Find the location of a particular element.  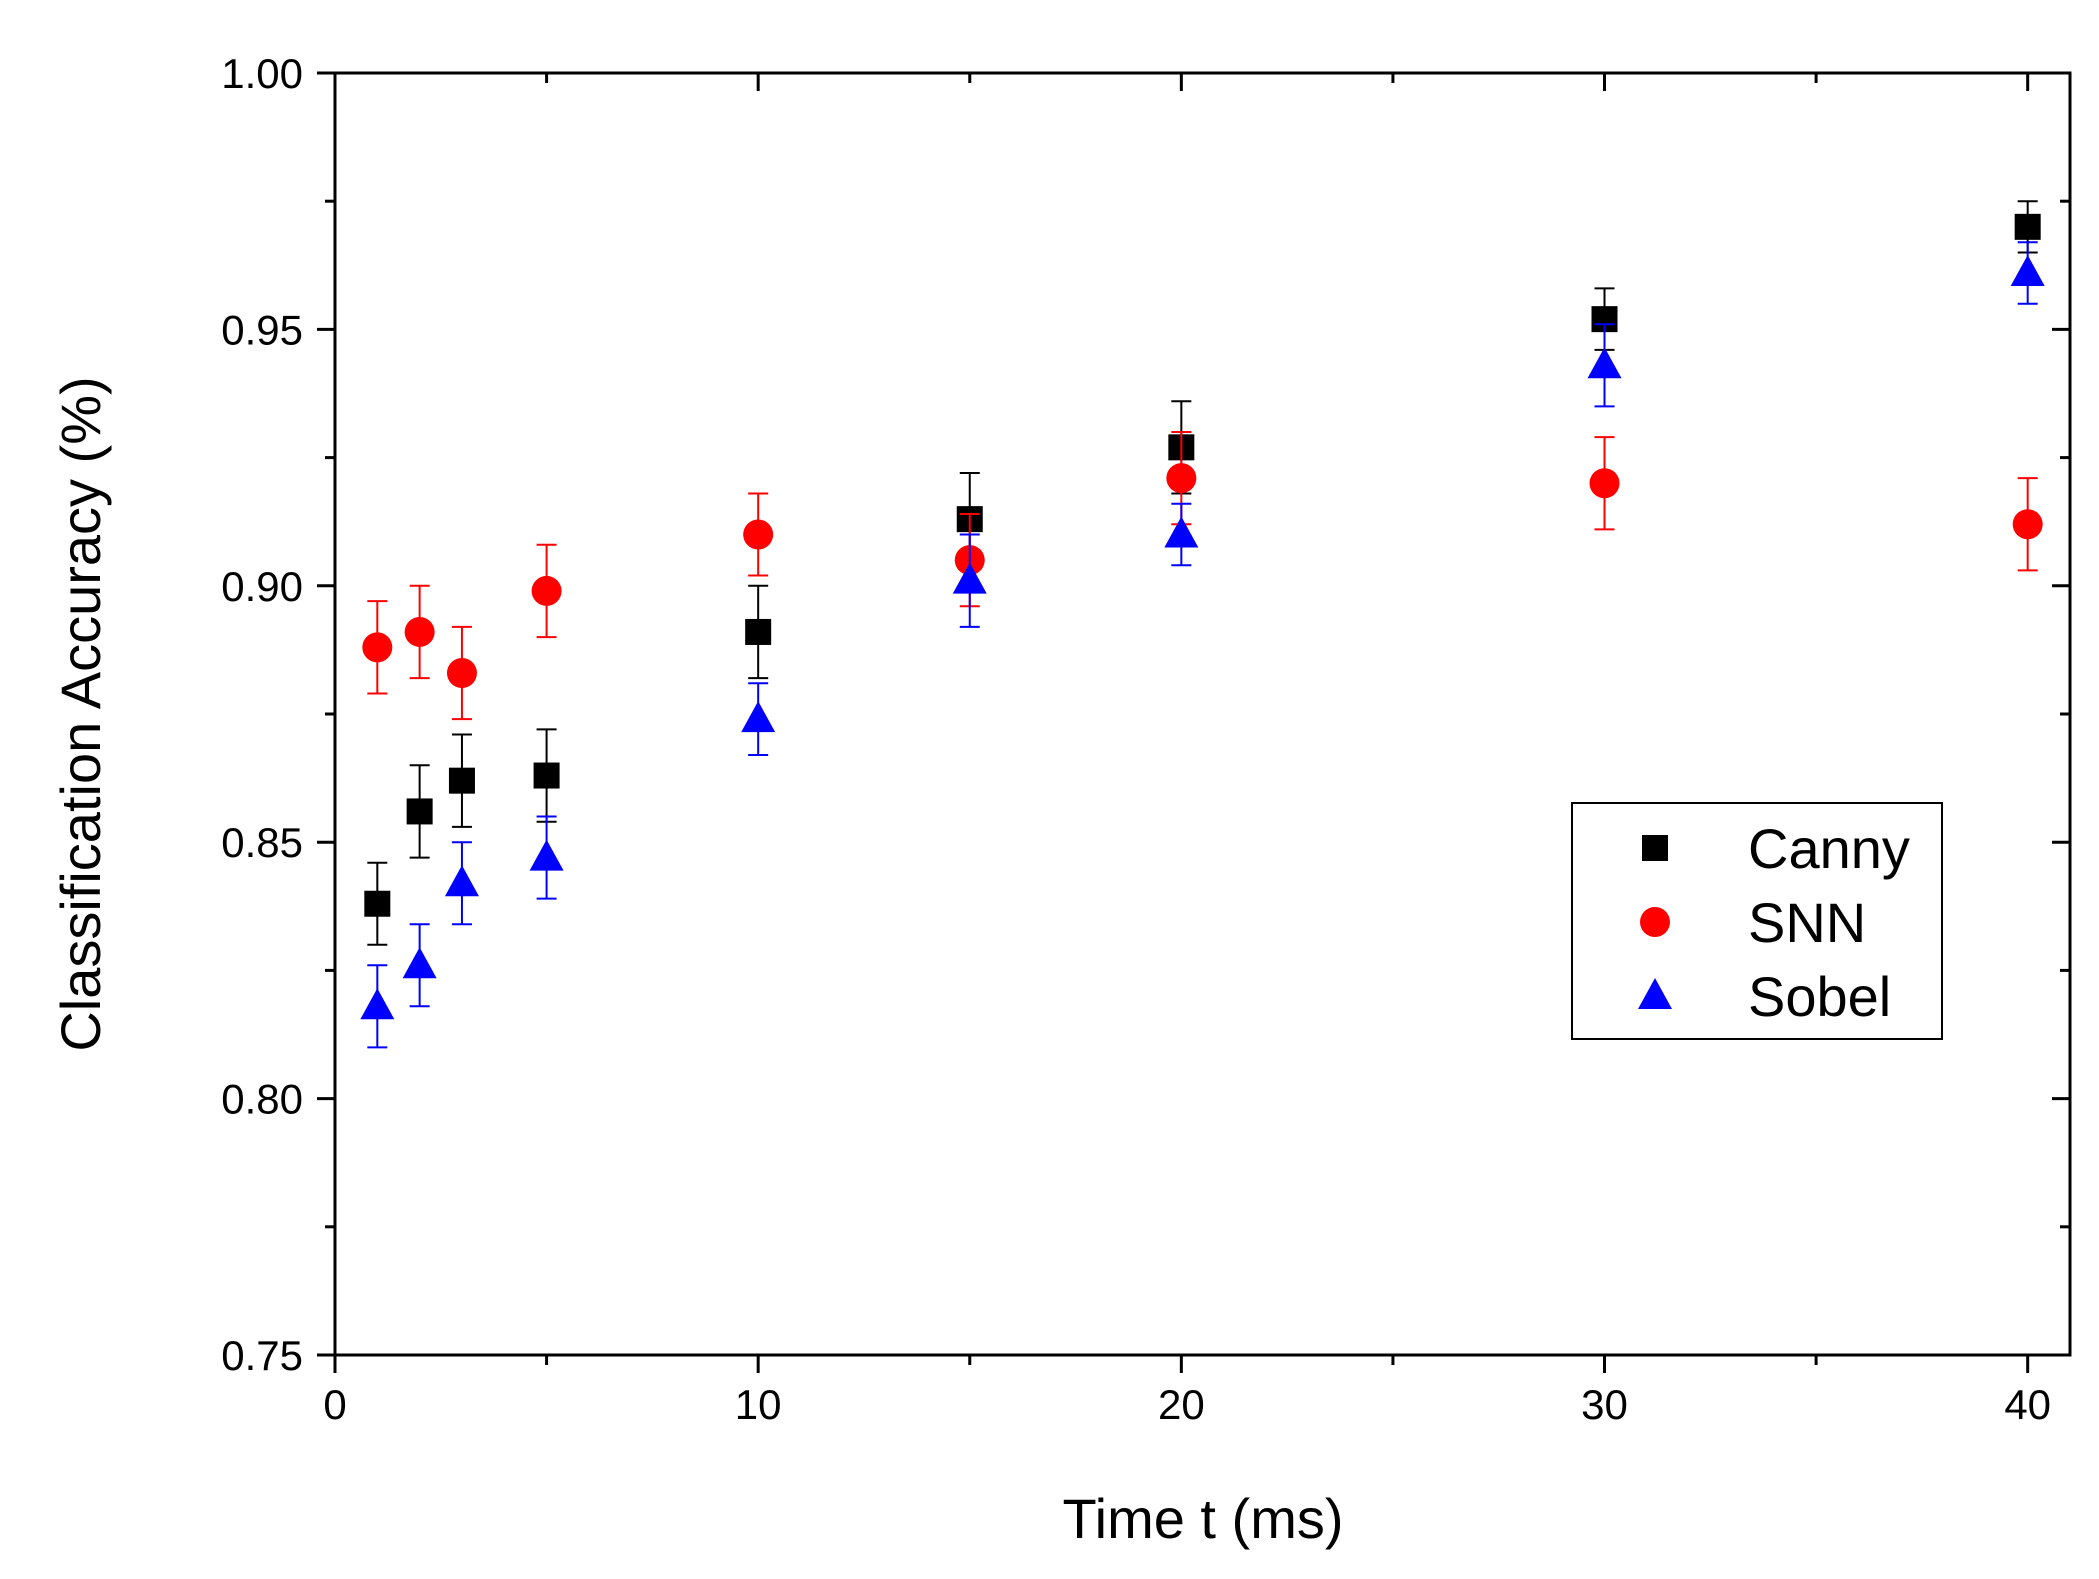

x-tick-label: 10 is located at coordinates (758, 1404).